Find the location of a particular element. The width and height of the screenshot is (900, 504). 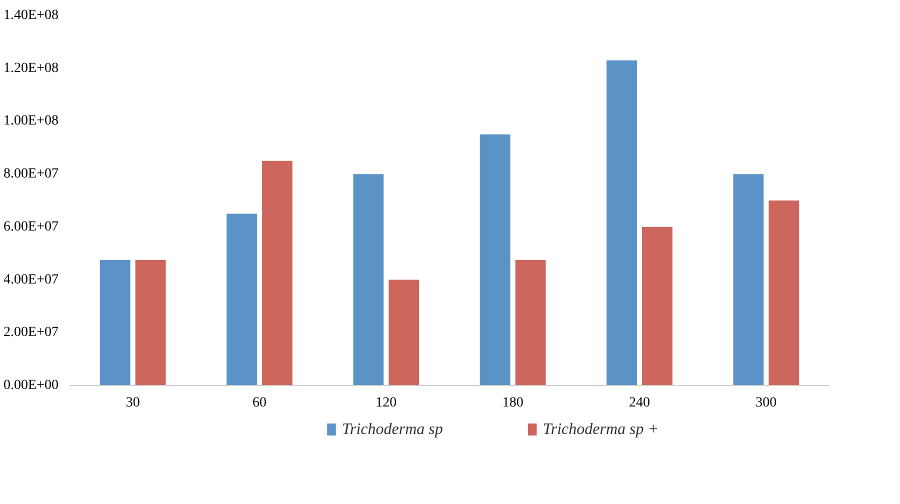

y-tick-label: 1.20E+08 is located at coordinates (31, 68).